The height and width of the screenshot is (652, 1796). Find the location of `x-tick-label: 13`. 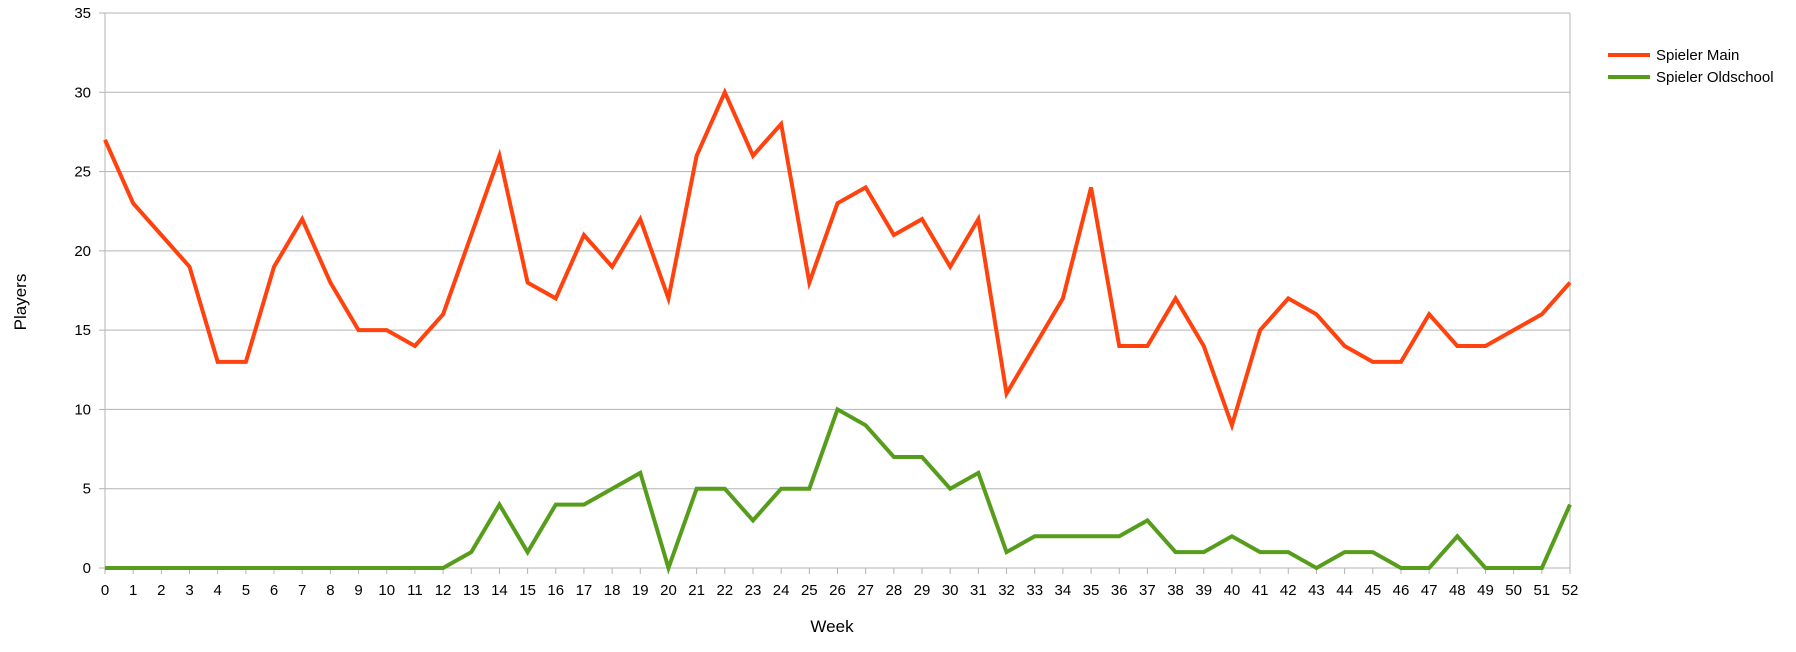

x-tick-label: 13 is located at coordinates (471, 590).